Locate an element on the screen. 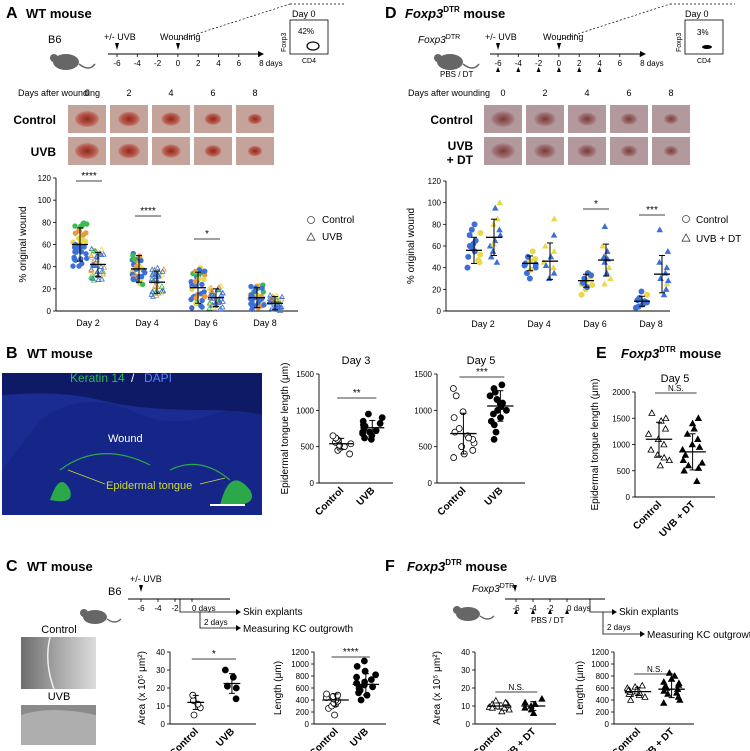  tongue-pointer is located at coordinates (212, 481).